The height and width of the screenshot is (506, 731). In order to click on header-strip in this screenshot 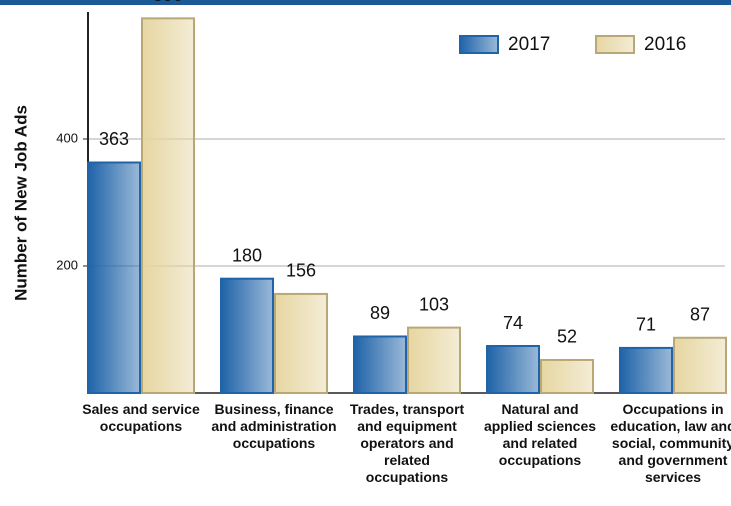, I will do `click(365, 2)`.